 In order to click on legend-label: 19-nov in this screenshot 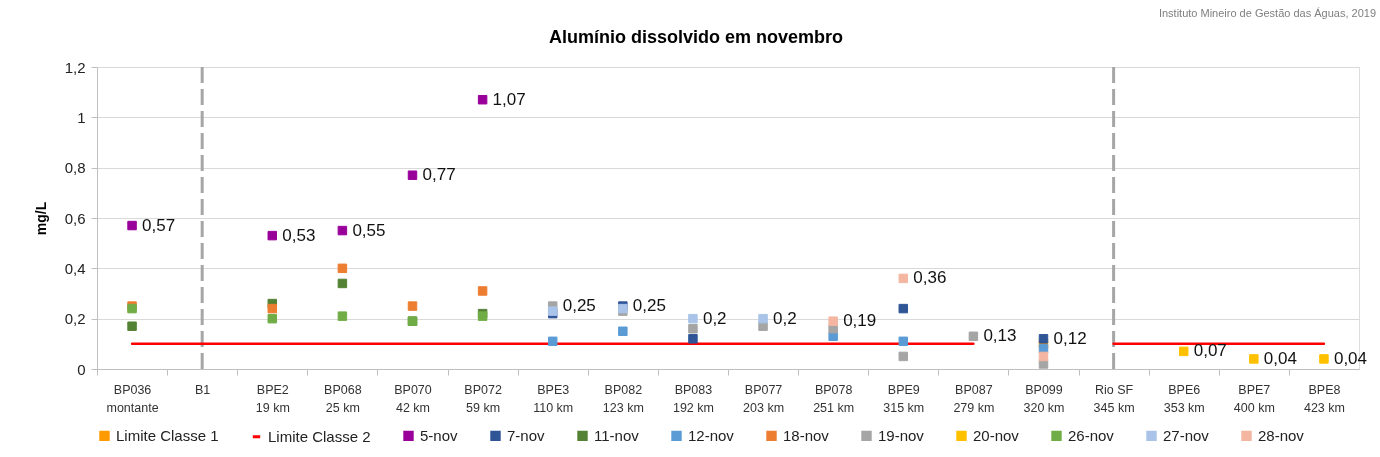, I will do `click(901, 435)`.